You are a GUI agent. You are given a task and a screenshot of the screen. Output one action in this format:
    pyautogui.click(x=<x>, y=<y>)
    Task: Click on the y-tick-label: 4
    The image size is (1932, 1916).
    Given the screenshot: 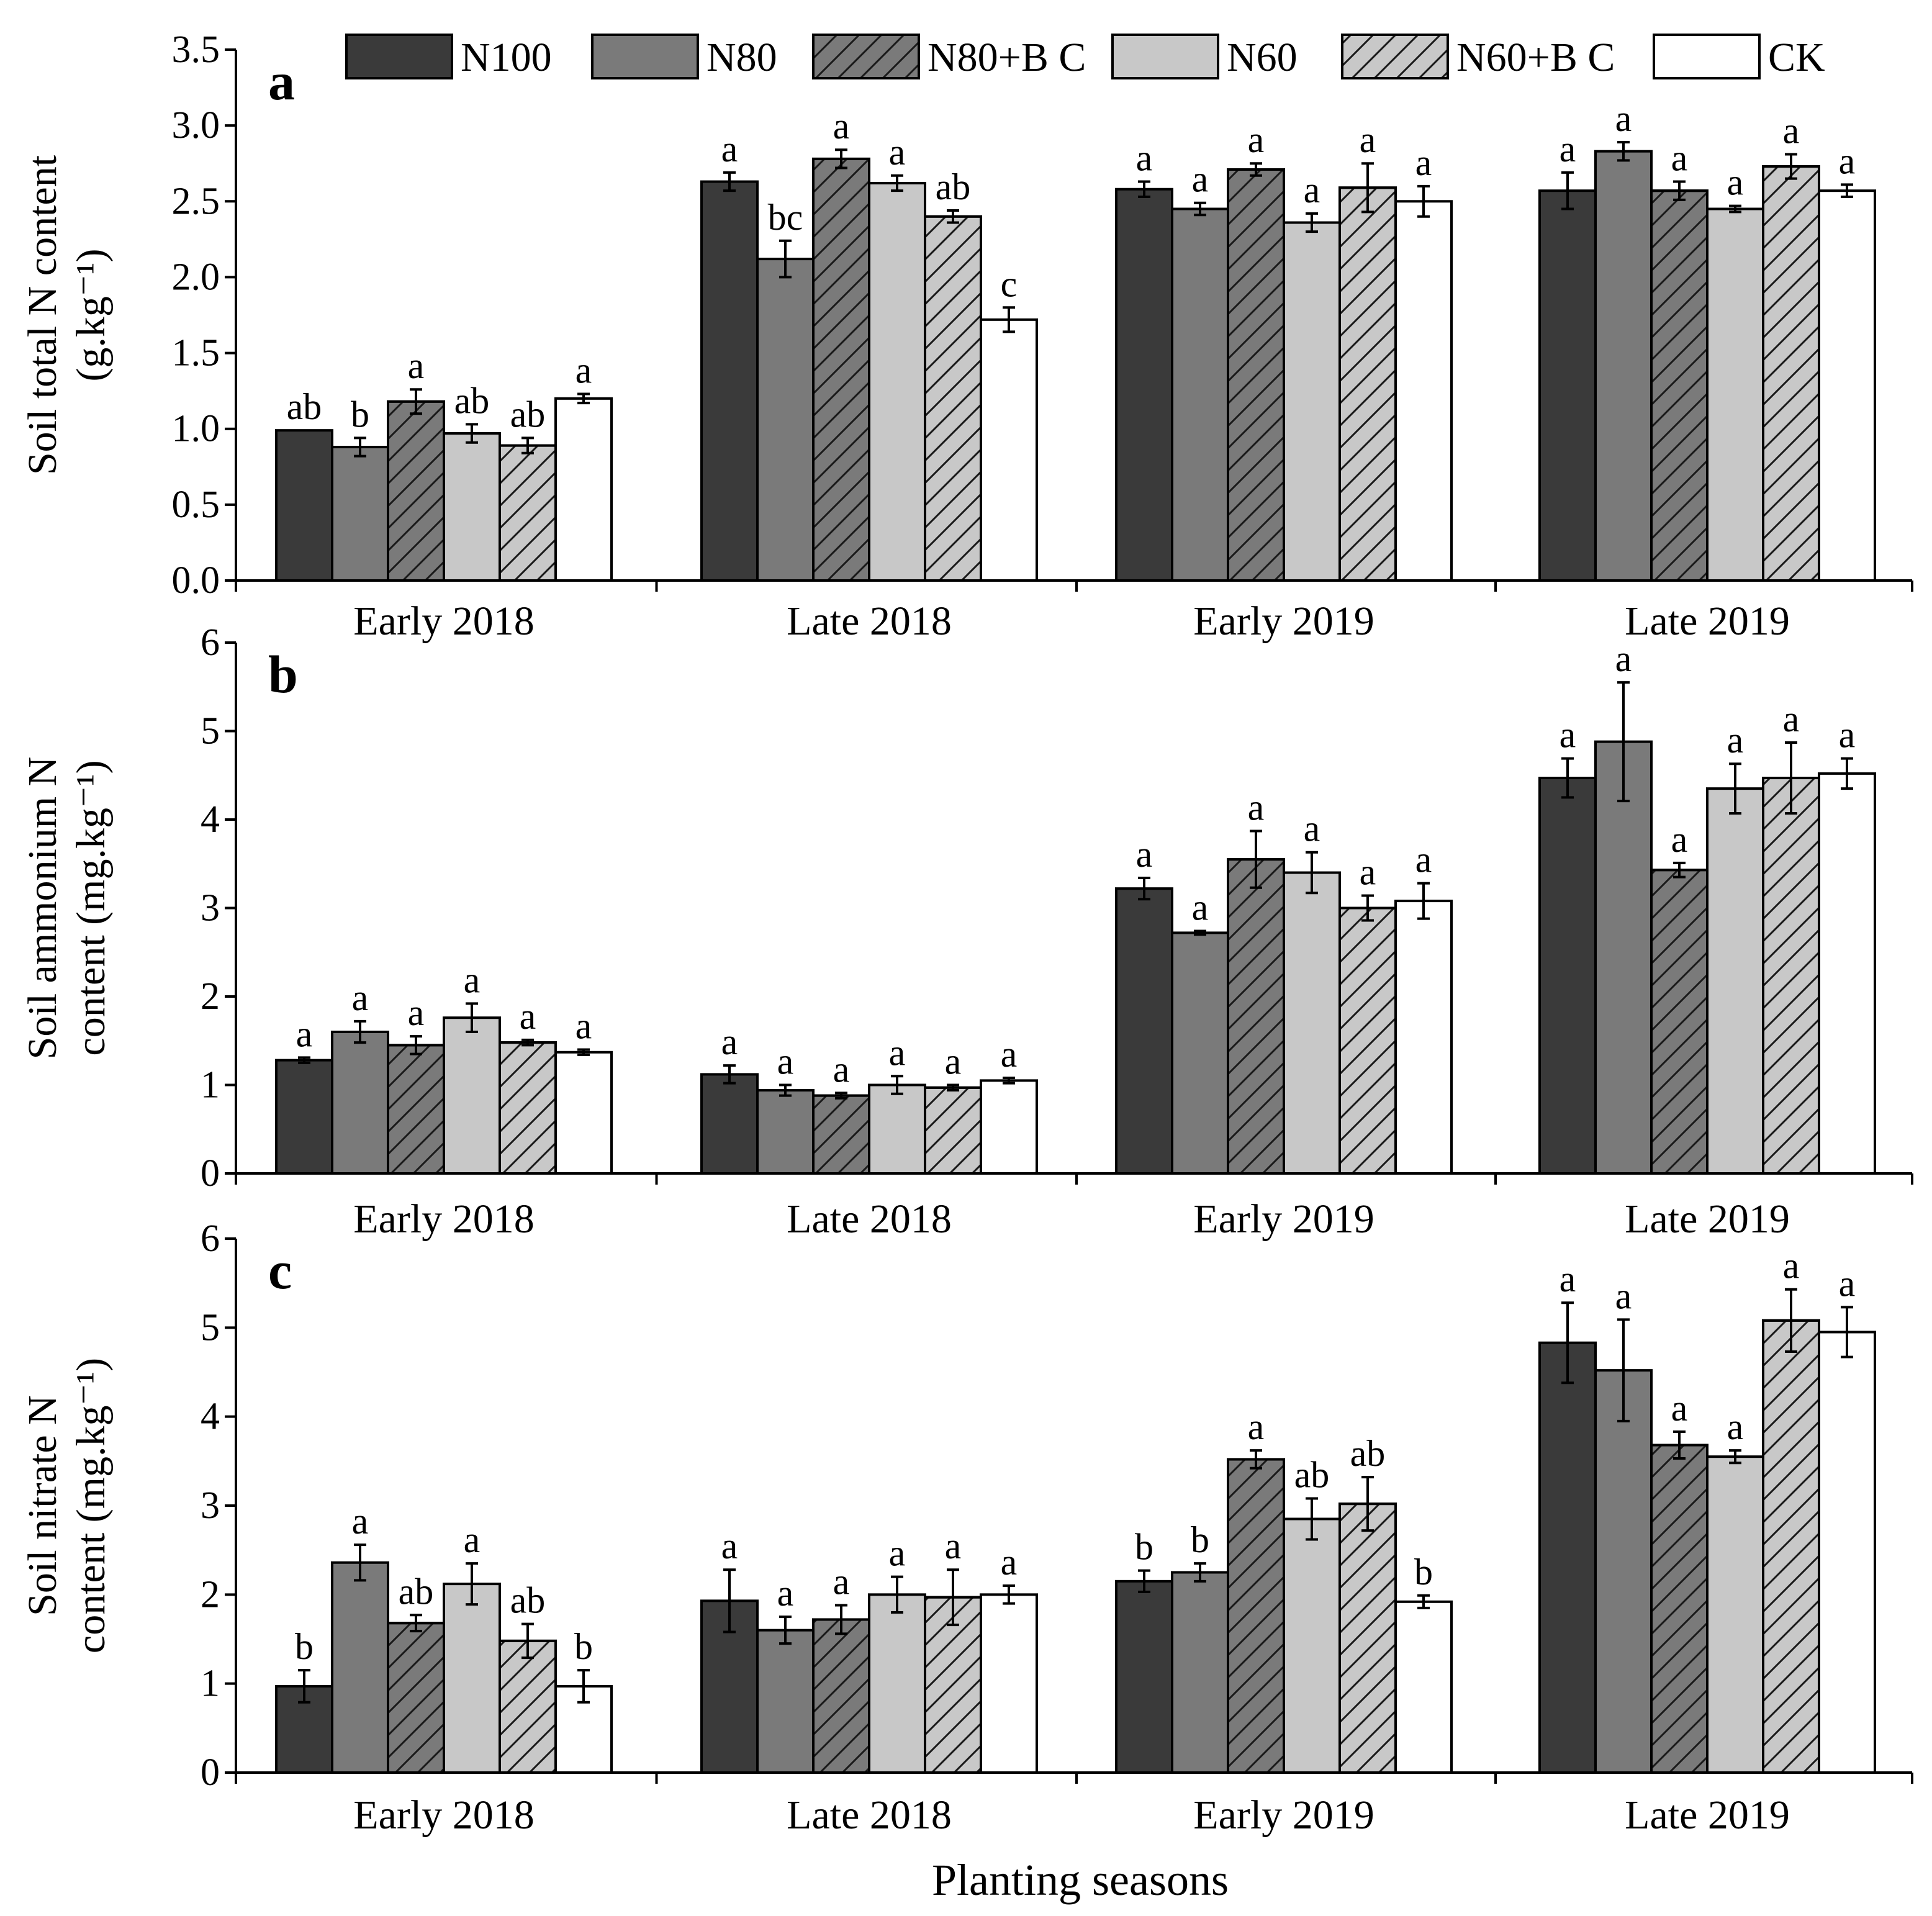 What is the action you would take?
    pyautogui.click(x=210, y=1417)
    